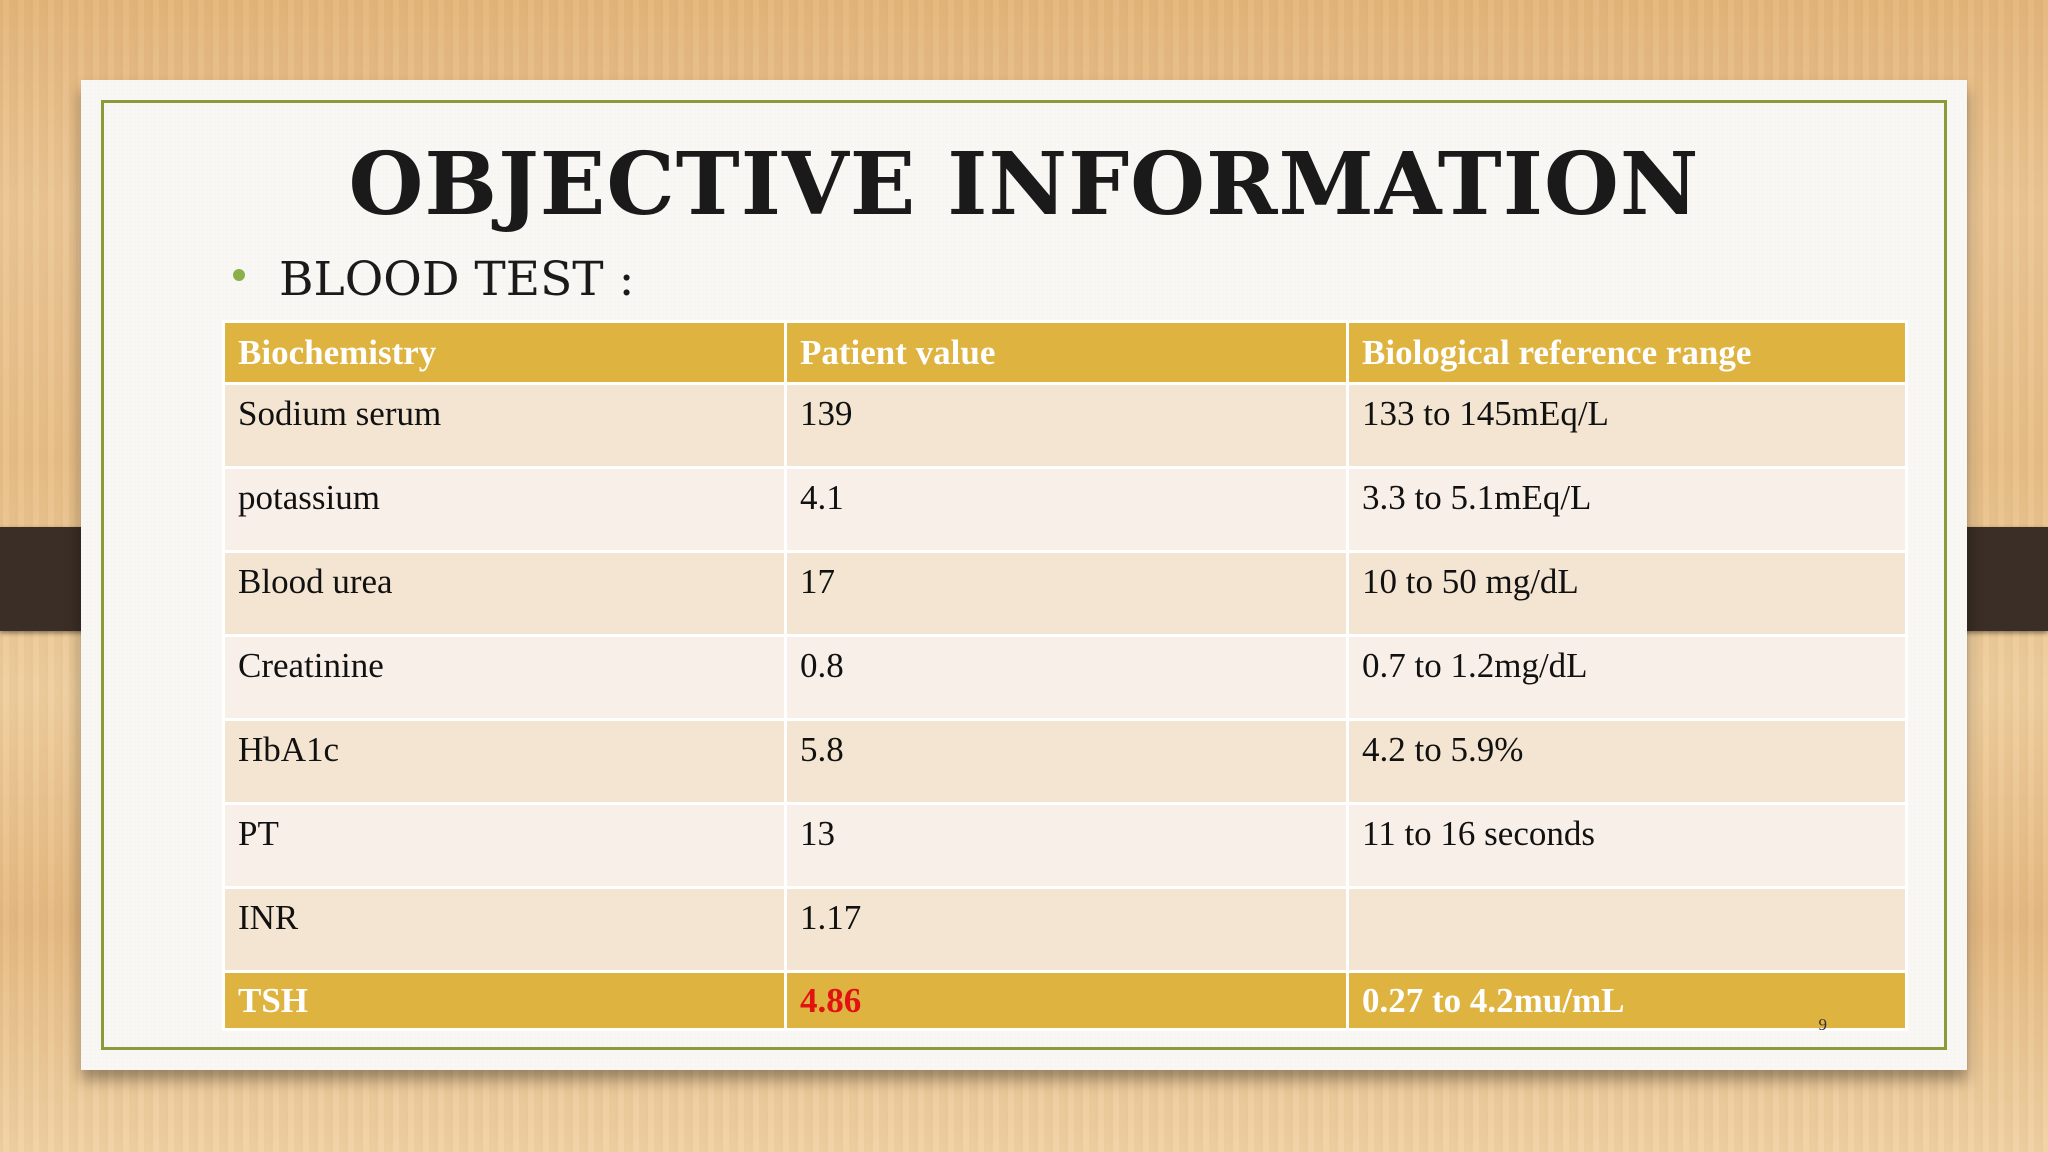 Image resolution: width=2048 pixels, height=1152 pixels. What do you see at coordinates (1627, 1000) in the screenshot?
I see `cell-range: 0.27 to 4.2mu/mL` at bounding box center [1627, 1000].